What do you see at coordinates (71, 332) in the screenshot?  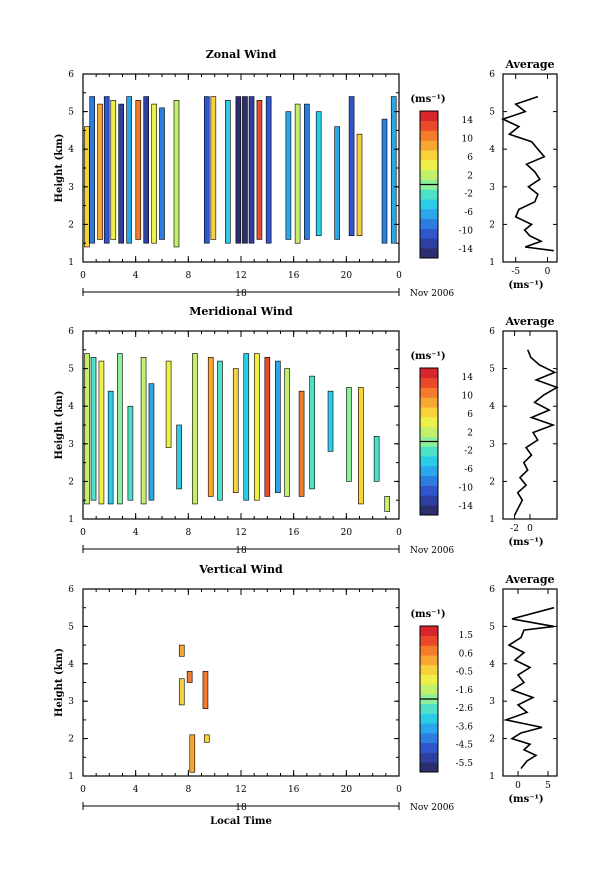 I see `y-tick-label: 6` at bounding box center [71, 332].